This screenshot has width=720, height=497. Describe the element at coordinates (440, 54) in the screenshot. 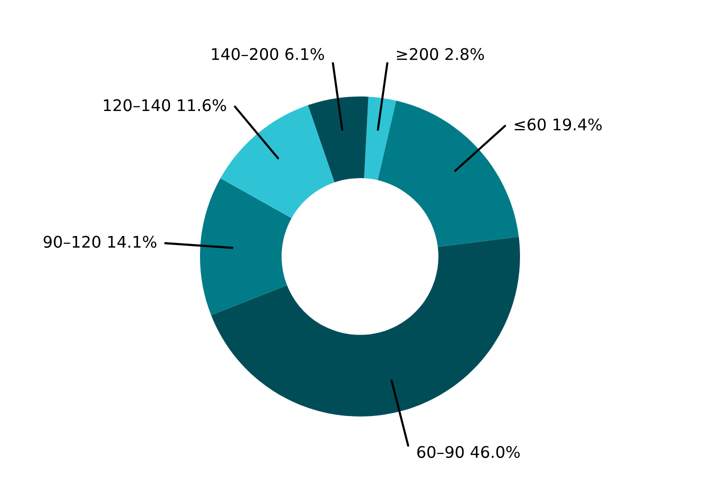

I see `slice-label: ≥200 2.8%` at that location.